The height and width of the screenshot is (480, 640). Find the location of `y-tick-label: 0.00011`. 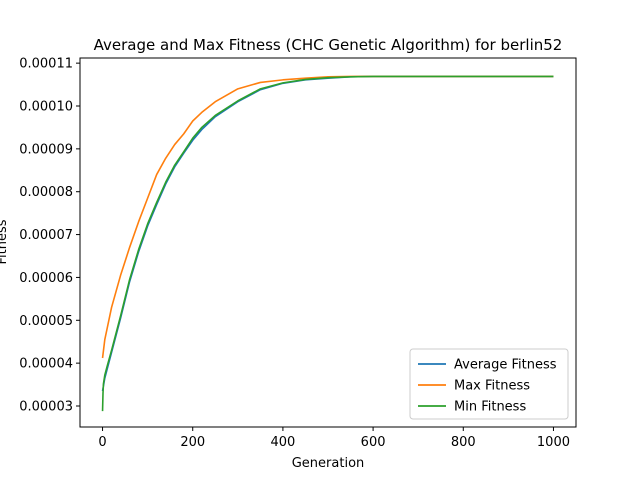

y-tick-label: 0.00011 is located at coordinates (46, 64).